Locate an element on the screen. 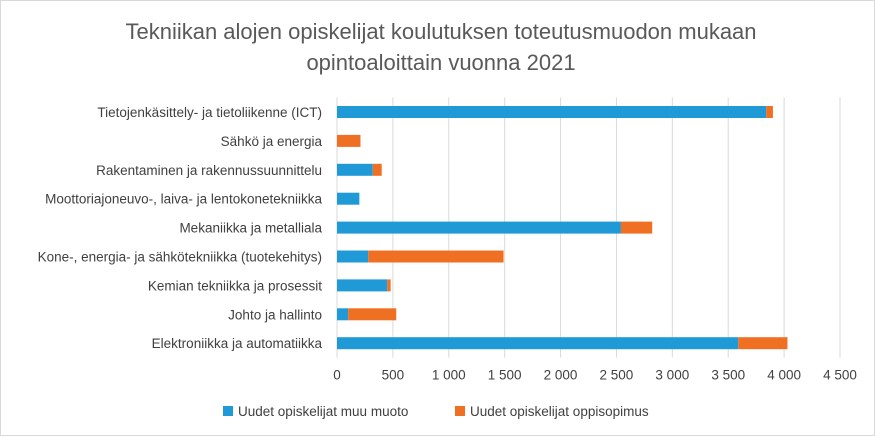 Image resolution: width=875 pixels, height=437 pixels. category-label: Sähkö ja energia is located at coordinates (272, 141).